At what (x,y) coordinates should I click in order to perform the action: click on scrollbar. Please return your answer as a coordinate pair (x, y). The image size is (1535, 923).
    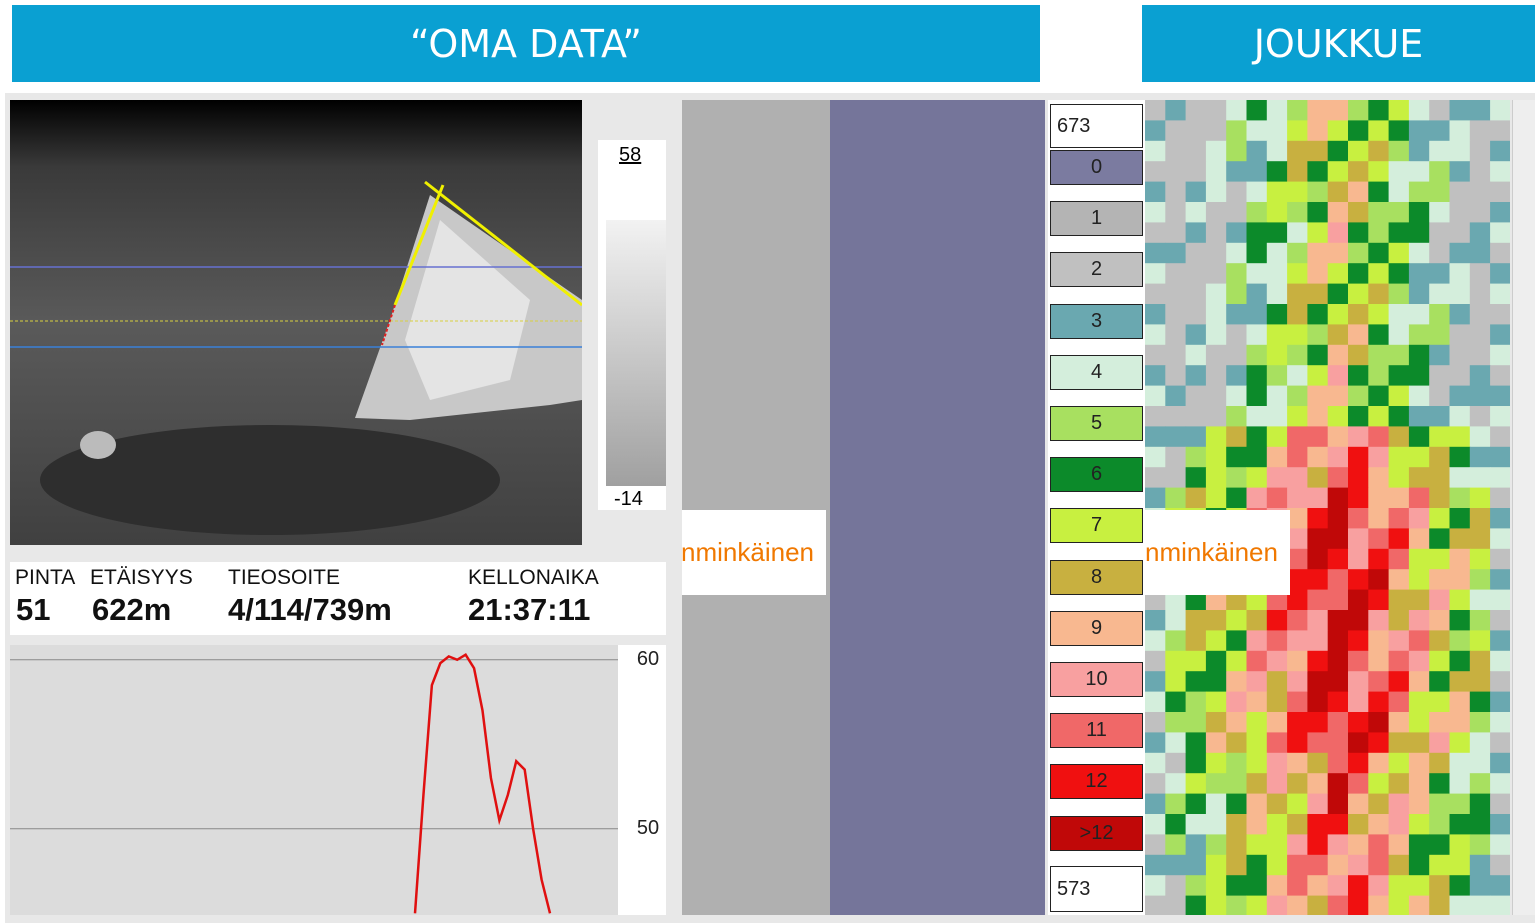
    Looking at the image, I should click on (1523, 507).